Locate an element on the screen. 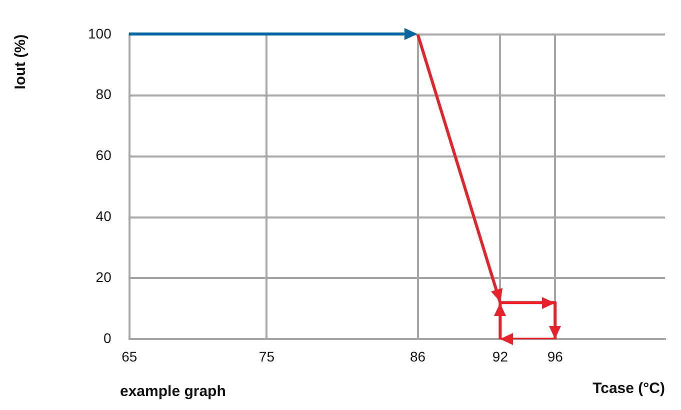 The width and height of the screenshot is (681, 410). y-axis-title: Iout (%) is located at coordinates (21, 62).